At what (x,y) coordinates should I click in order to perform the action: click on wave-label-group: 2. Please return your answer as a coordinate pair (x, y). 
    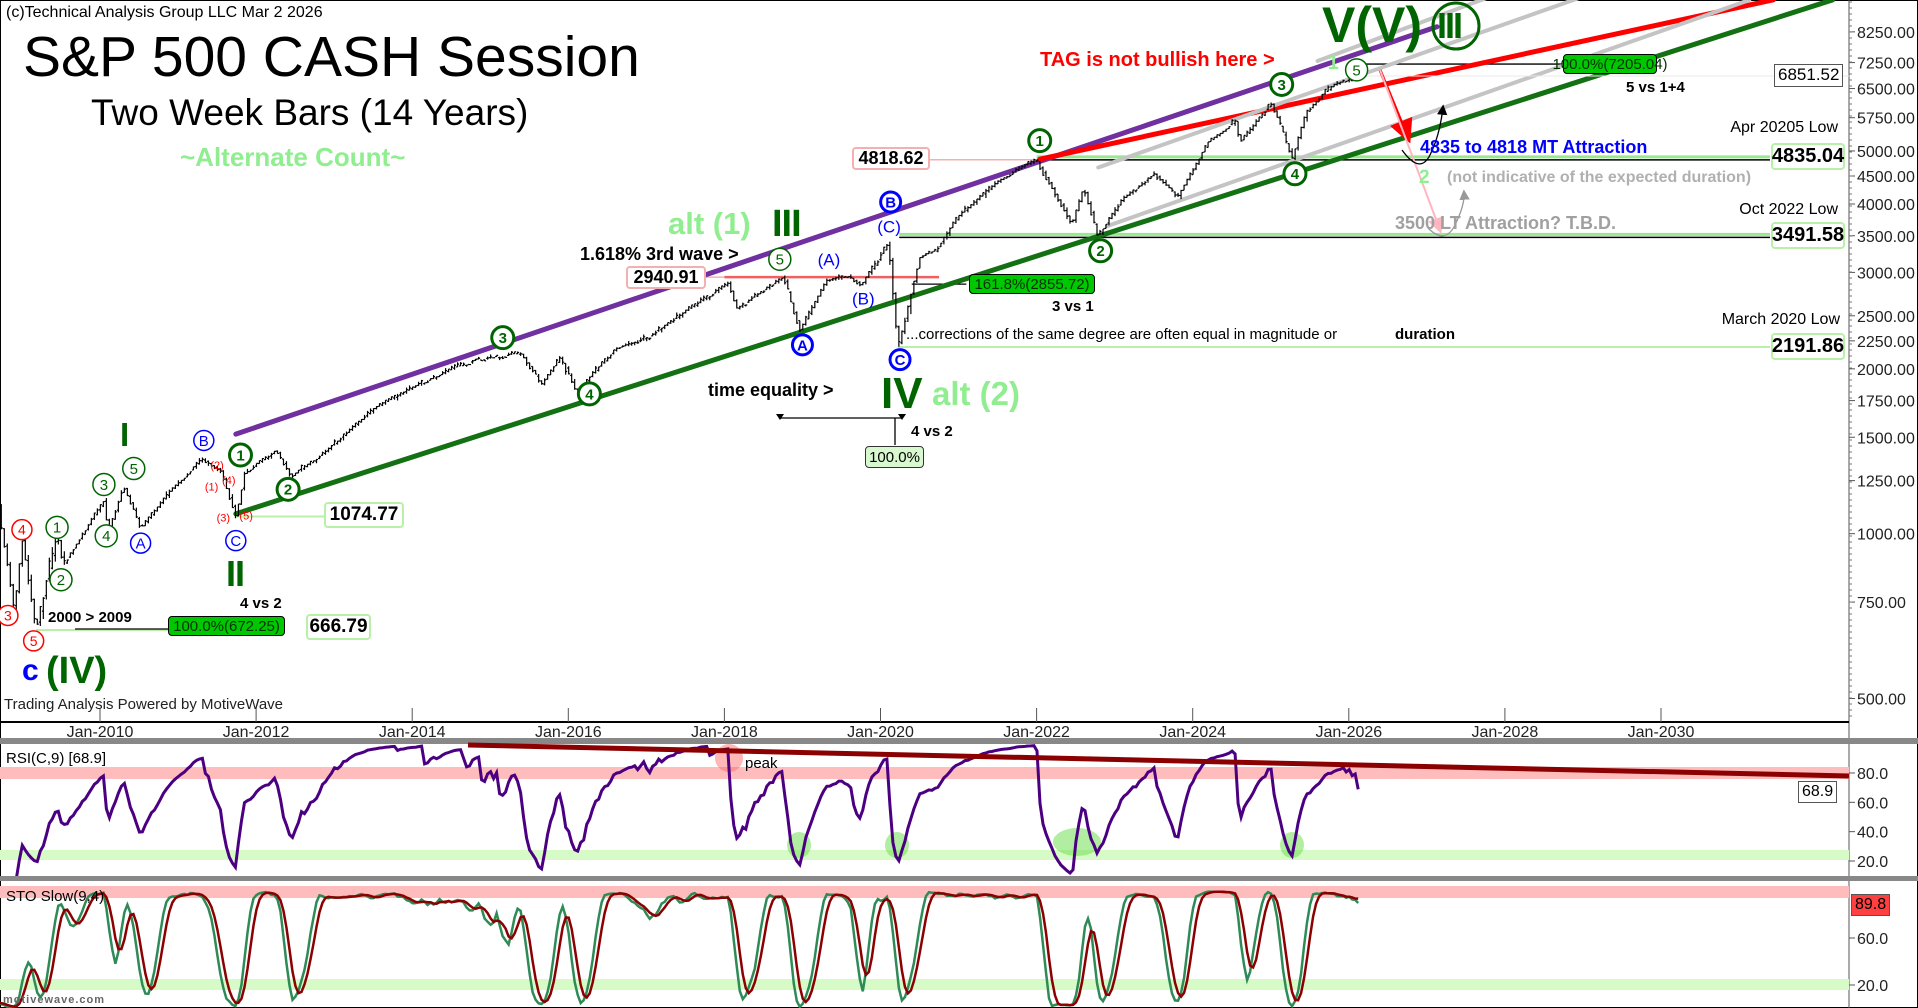
    Looking at the image, I should click on (61, 579).